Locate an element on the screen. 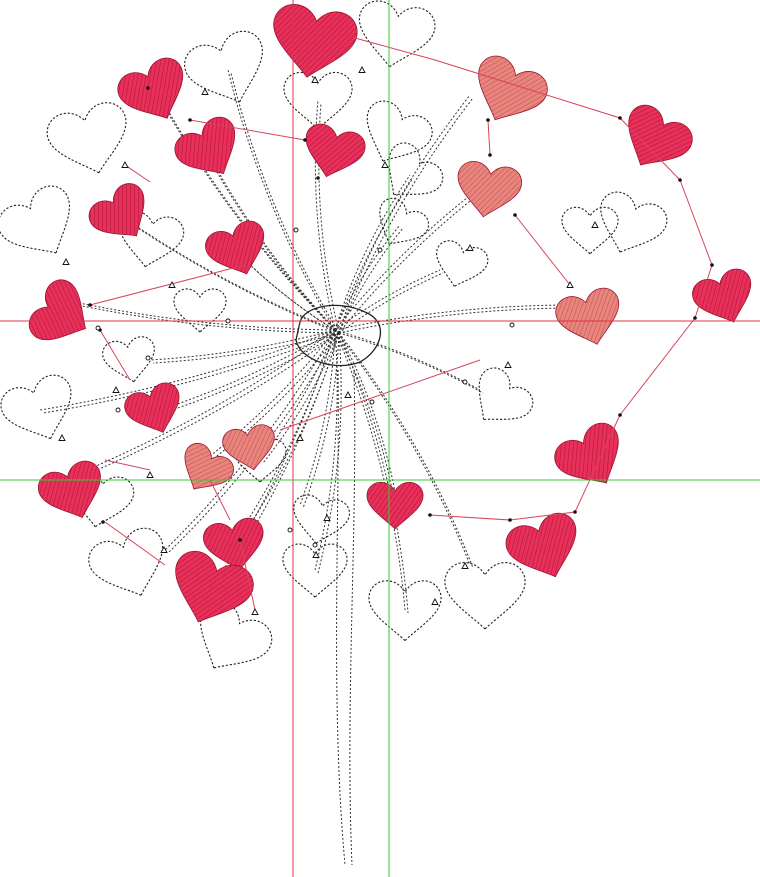  flower-center is located at coordinates (338, 335).